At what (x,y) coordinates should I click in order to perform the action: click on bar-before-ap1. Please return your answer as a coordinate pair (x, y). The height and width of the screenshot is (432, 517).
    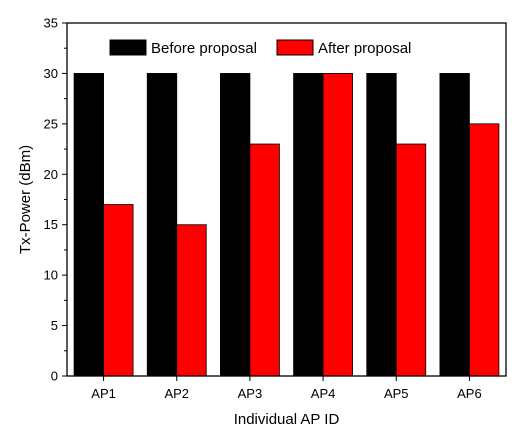
    Looking at the image, I should click on (88, 225).